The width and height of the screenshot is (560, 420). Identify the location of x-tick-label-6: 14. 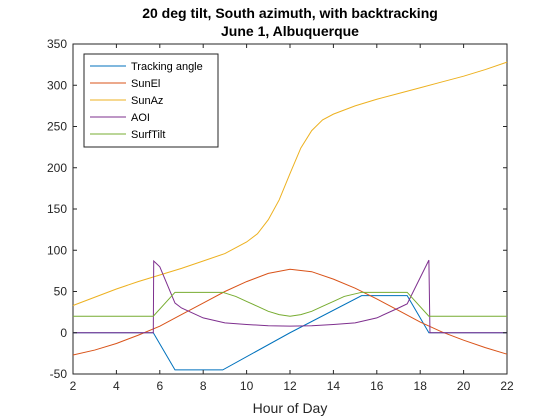
(334, 386).